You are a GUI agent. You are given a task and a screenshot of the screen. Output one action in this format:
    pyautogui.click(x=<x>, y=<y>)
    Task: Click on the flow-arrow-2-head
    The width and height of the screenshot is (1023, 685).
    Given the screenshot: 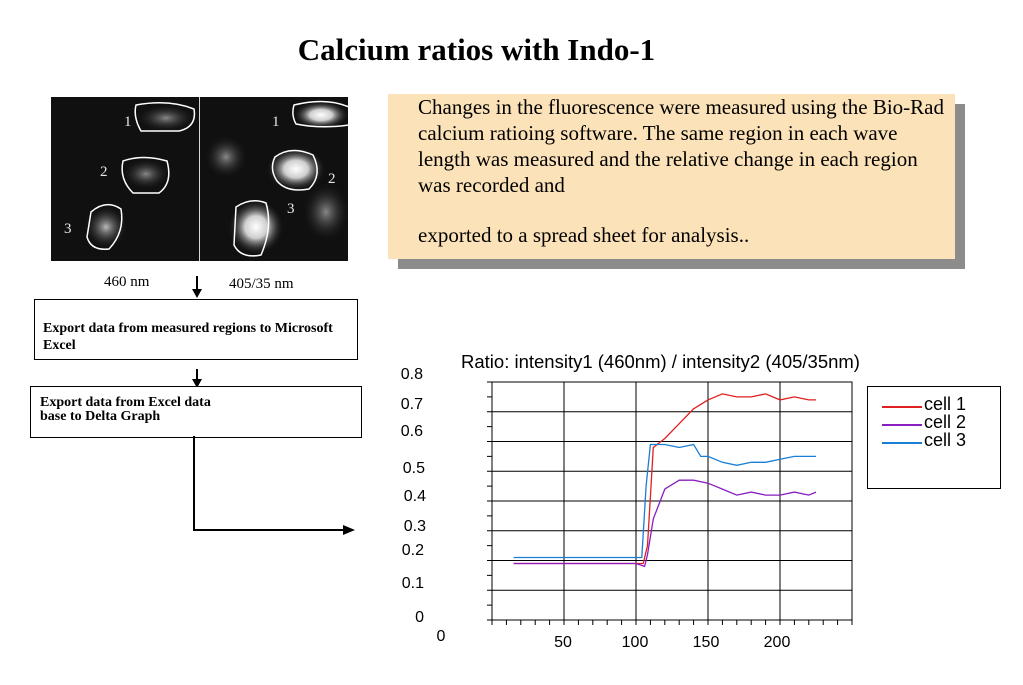 What is the action you would take?
    pyautogui.click(x=197, y=383)
    